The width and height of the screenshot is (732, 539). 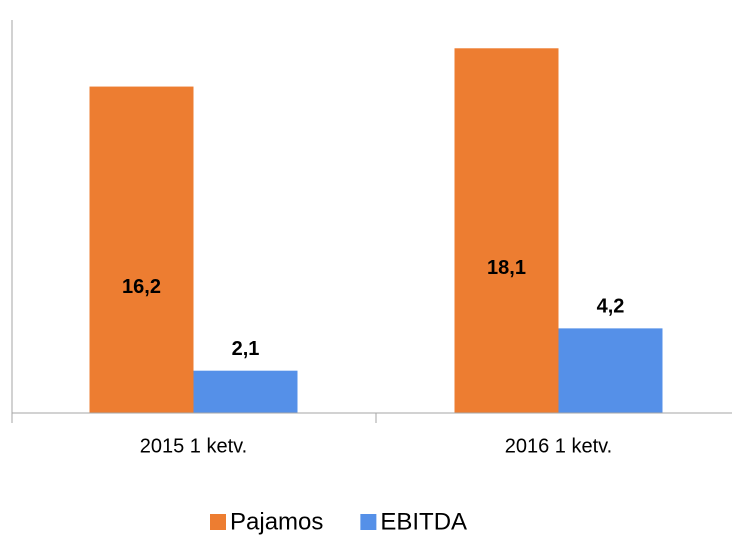 What do you see at coordinates (141, 287) in the screenshot?
I see `data-label: 16,2` at bounding box center [141, 287].